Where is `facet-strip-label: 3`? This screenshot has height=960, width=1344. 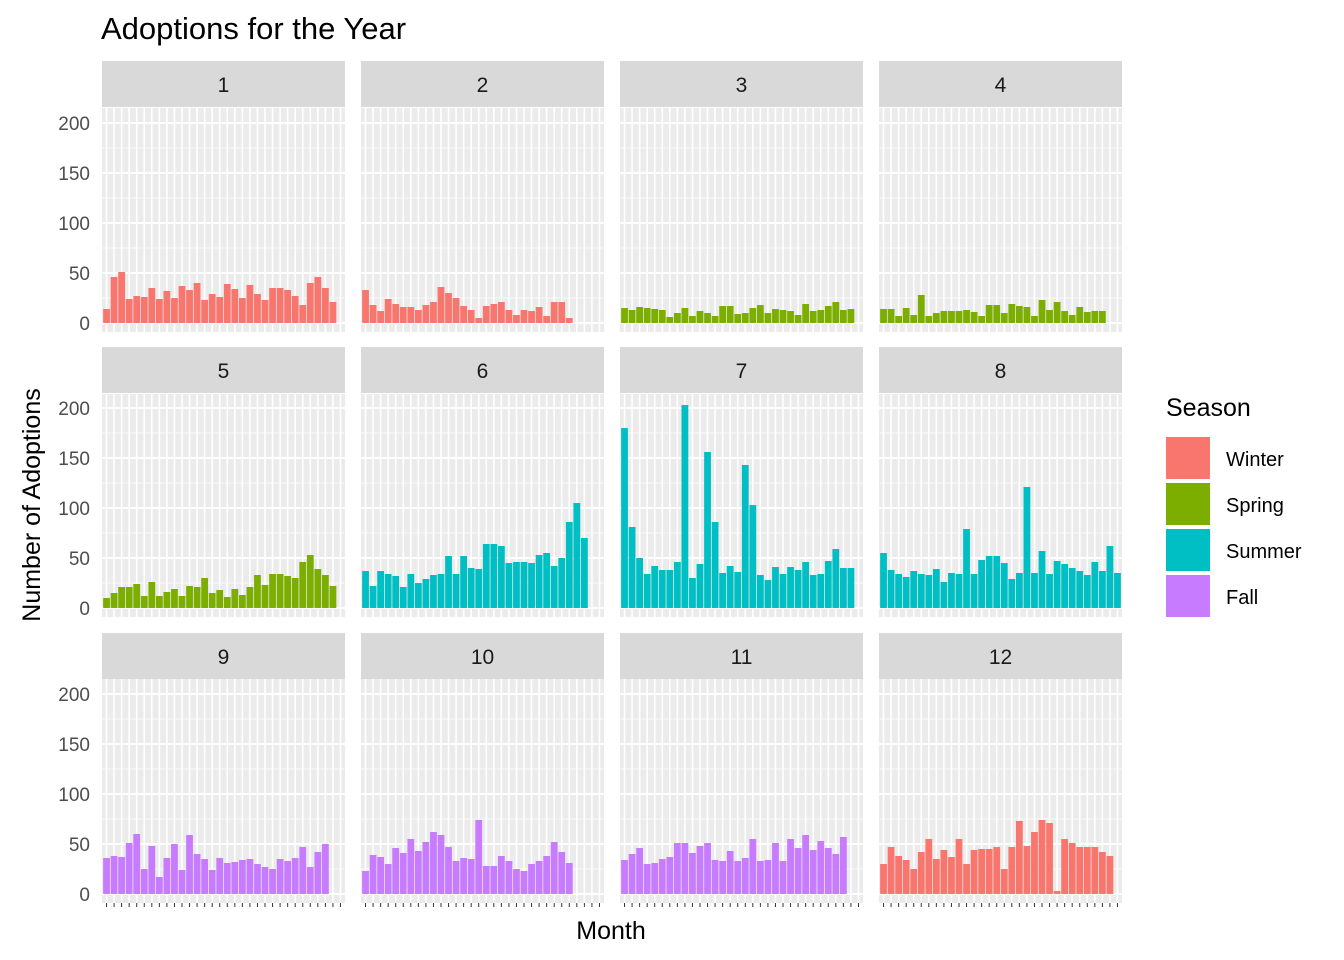
facet-strip-label: 3 is located at coordinates (742, 85).